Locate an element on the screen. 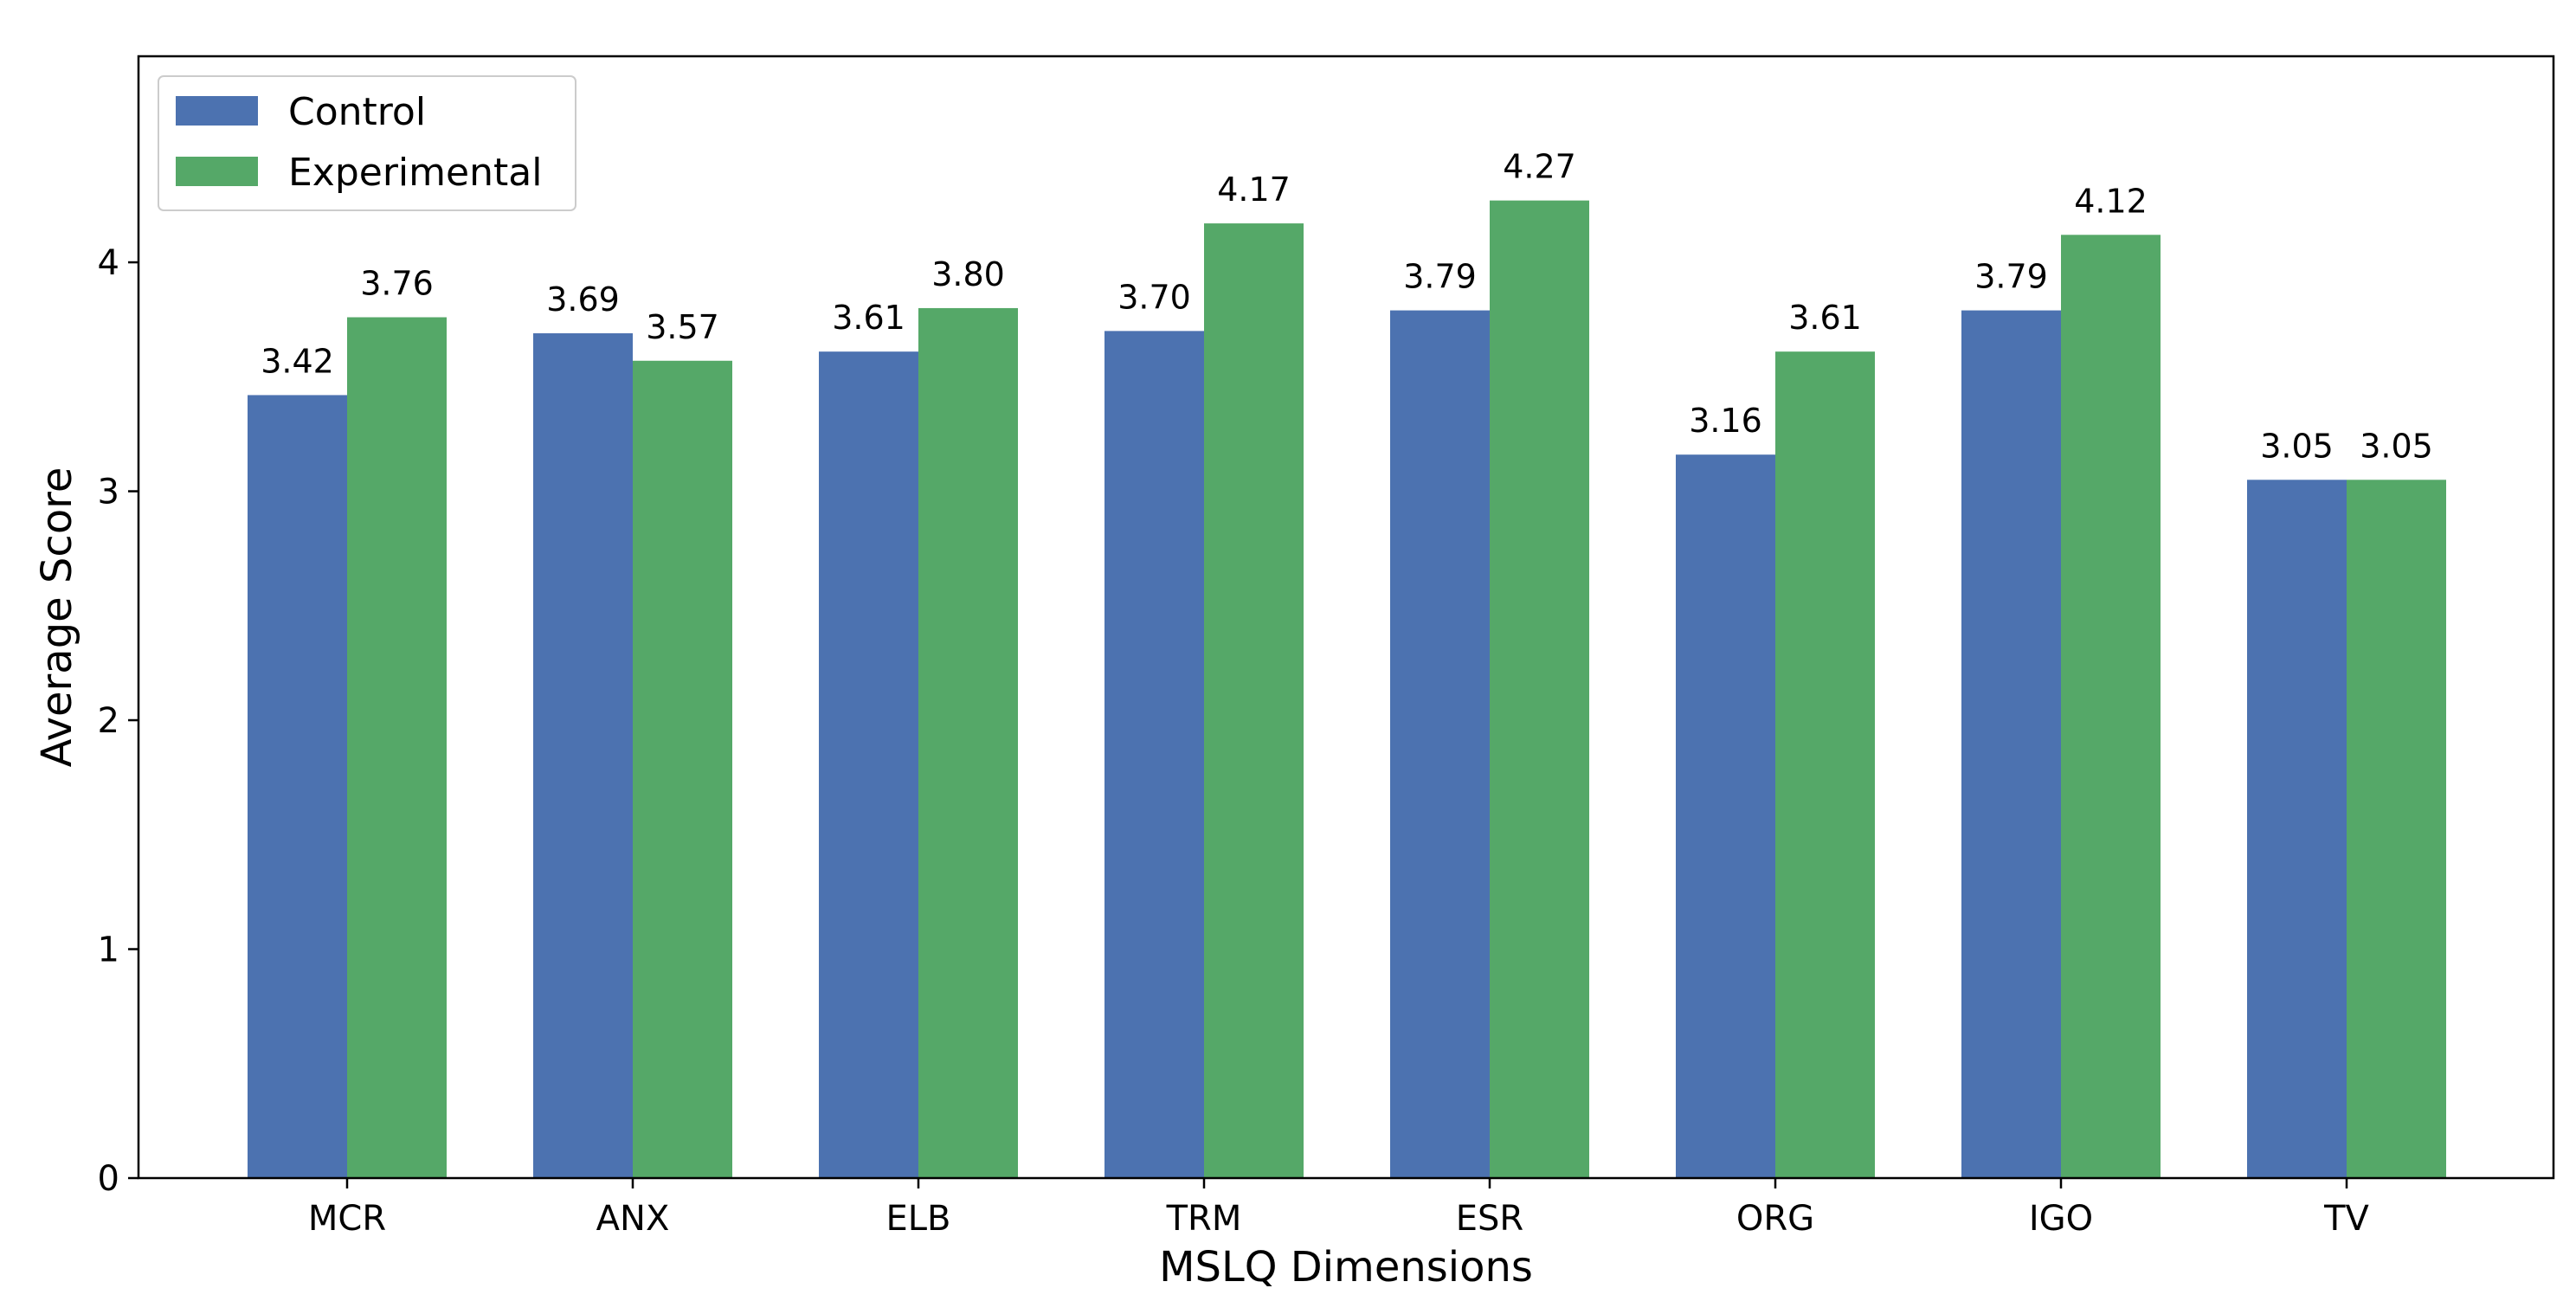 The width and height of the screenshot is (2576, 1301). bar-experimental-mcr is located at coordinates (397, 748).